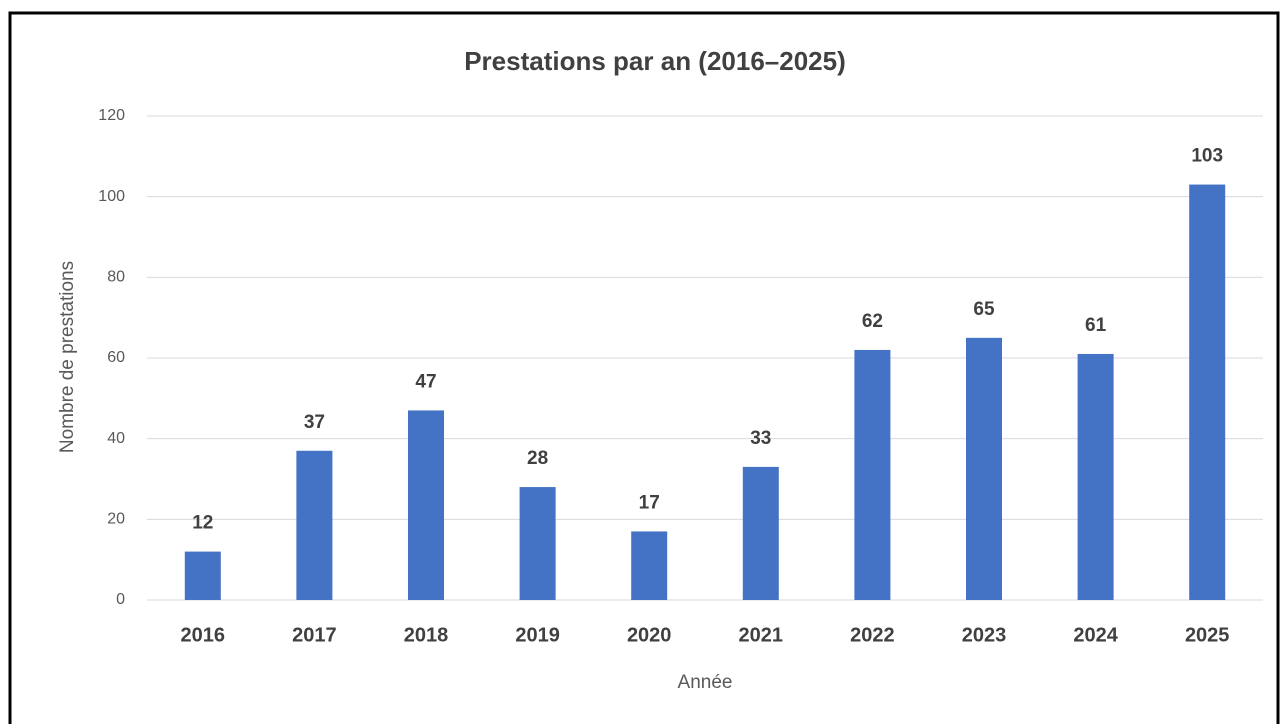  Describe the element at coordinates (120, 599) in the screenshot. I see `y-tick-label: 0` at that location.